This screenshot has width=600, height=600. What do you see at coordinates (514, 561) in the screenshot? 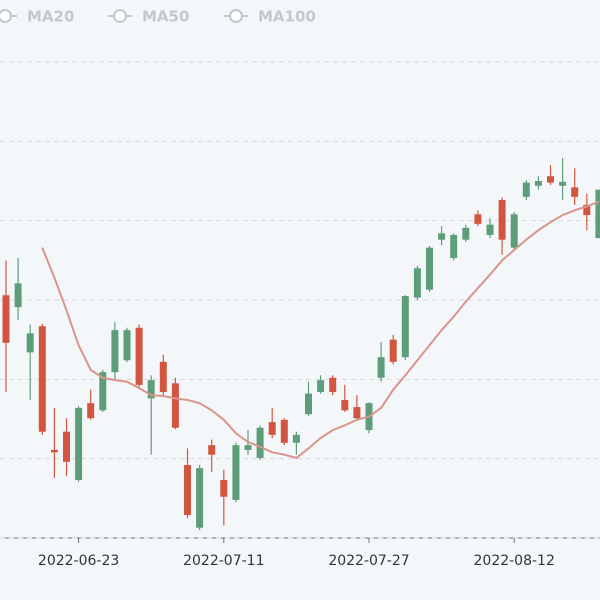
I see `x-tick-label: 2022-08-12` at bounding box center [514, 561].